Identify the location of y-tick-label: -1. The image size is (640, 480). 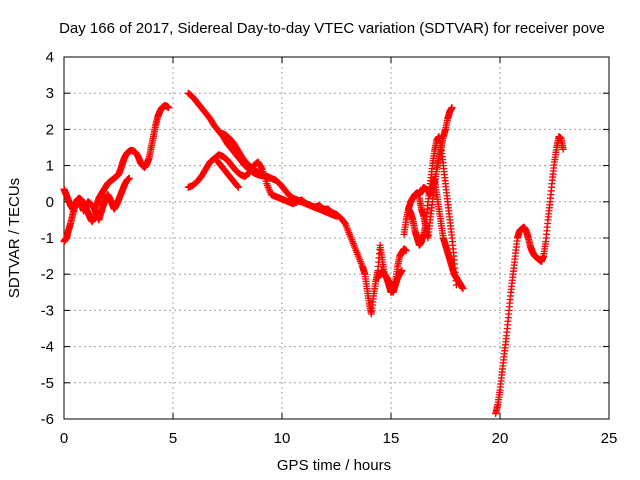
(47, 238).